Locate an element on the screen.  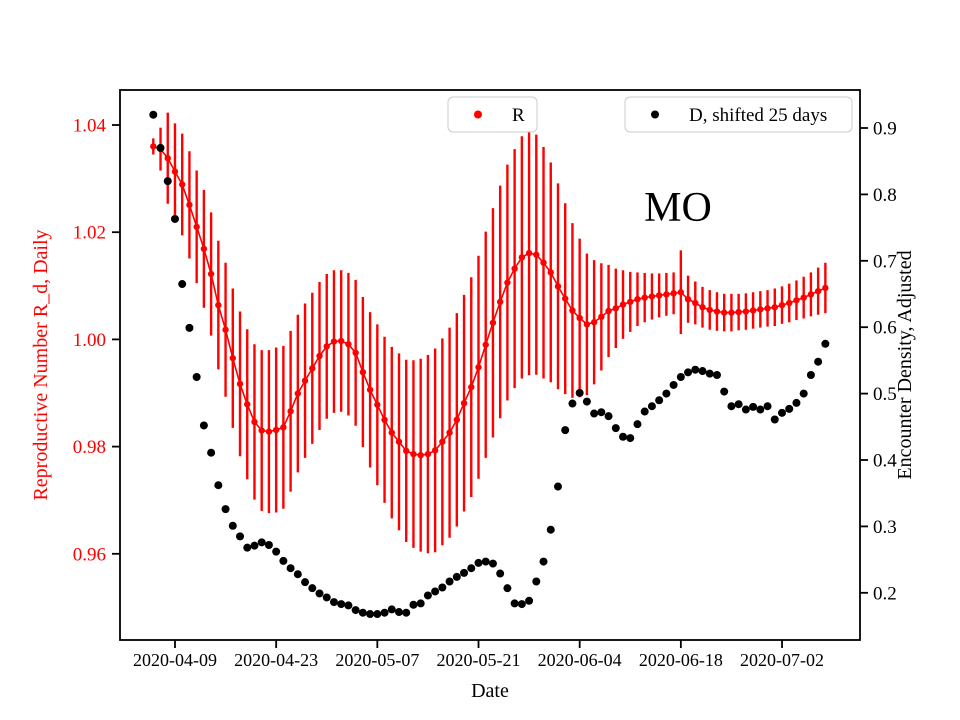
right-tick-label: 0.4 is located at coordinates (885, 461).